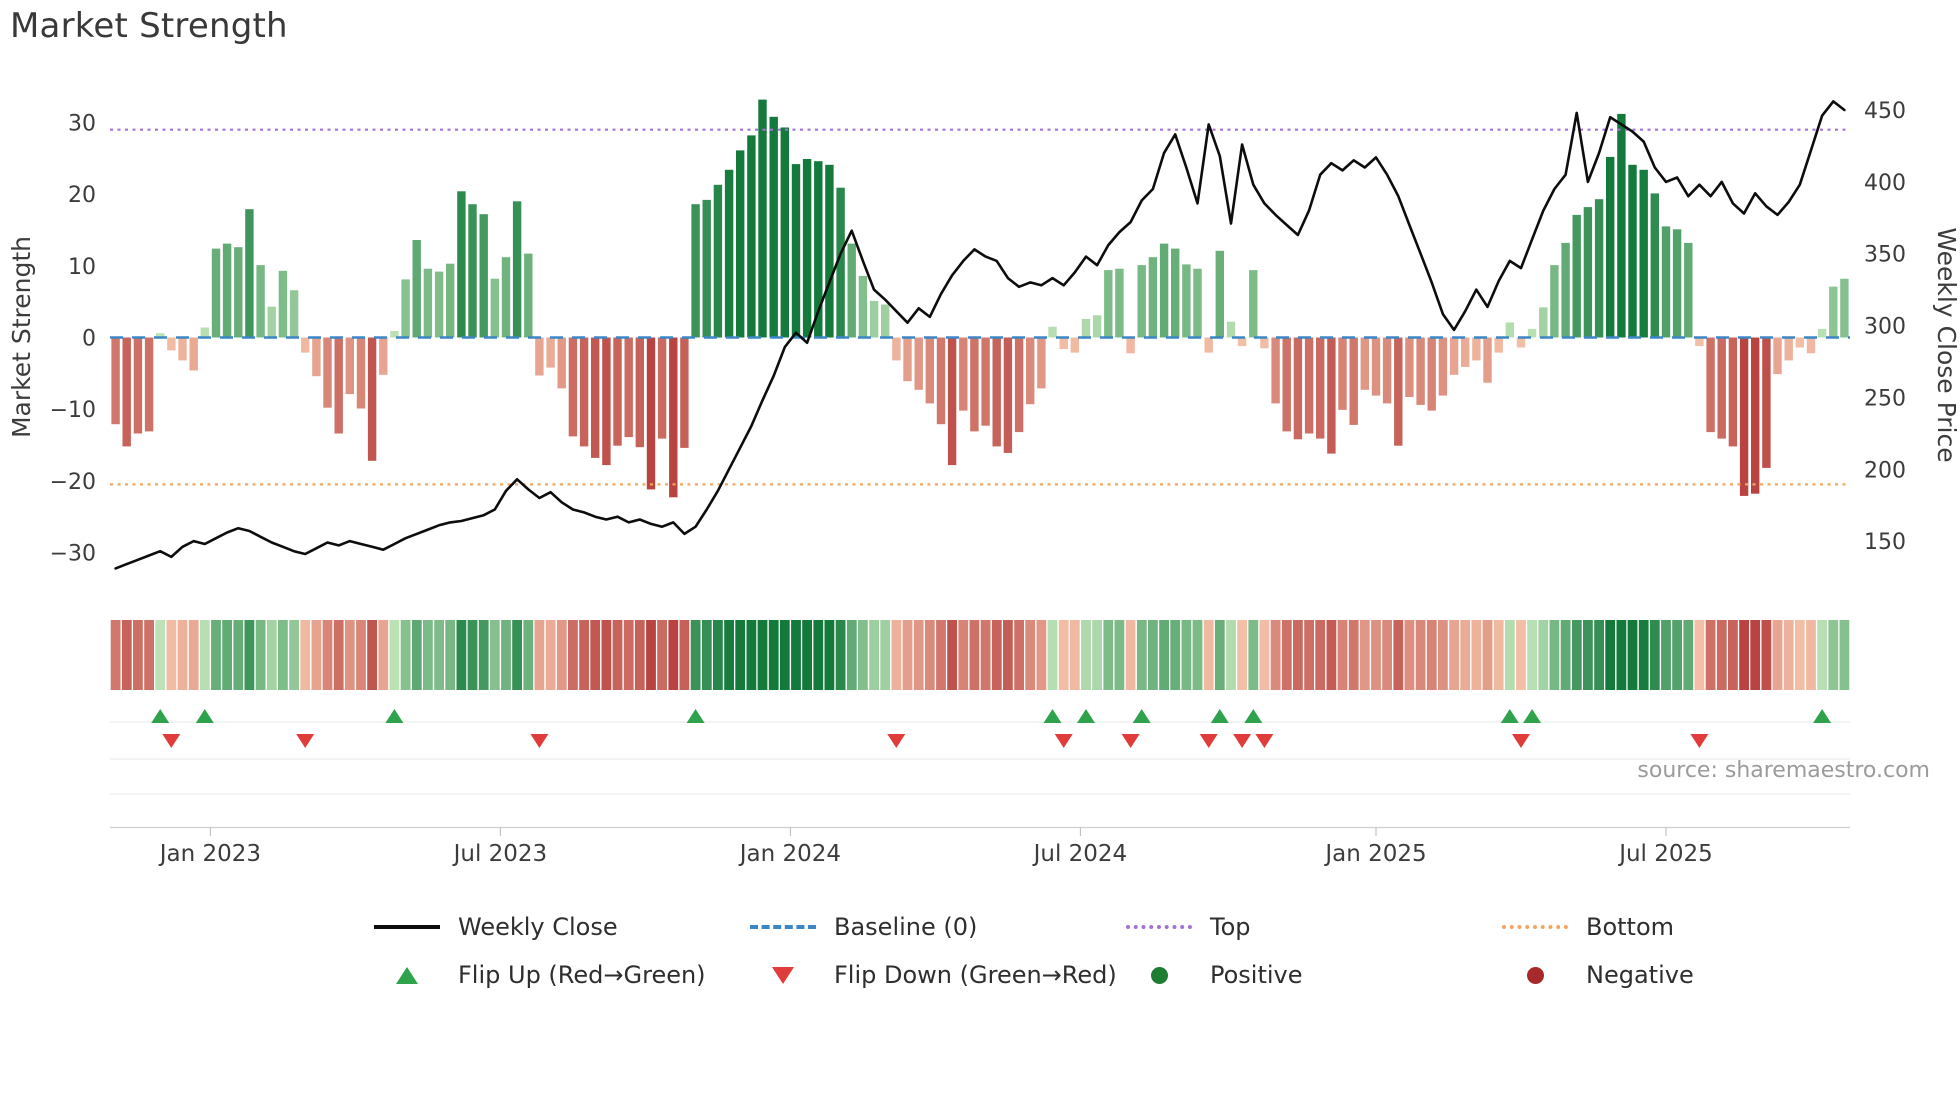  I want to click on y-right-tick-label: 150, so click(1885, 542).